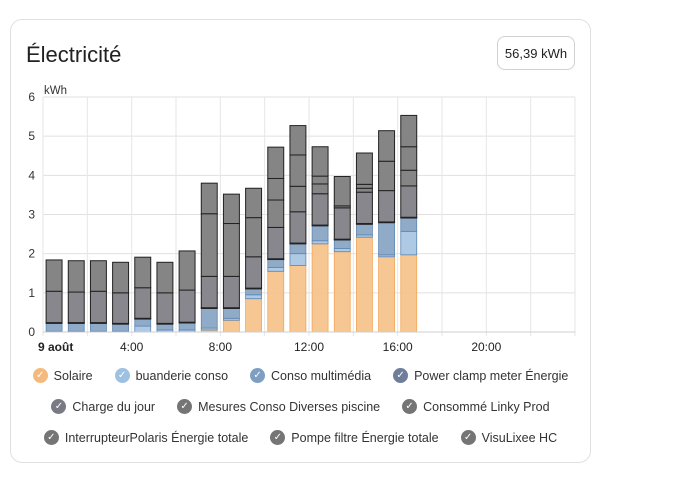 Image resolution: width=690 pixels, height=485 pixels. I want to click on y-tick-label: 3, so click(31, 215).